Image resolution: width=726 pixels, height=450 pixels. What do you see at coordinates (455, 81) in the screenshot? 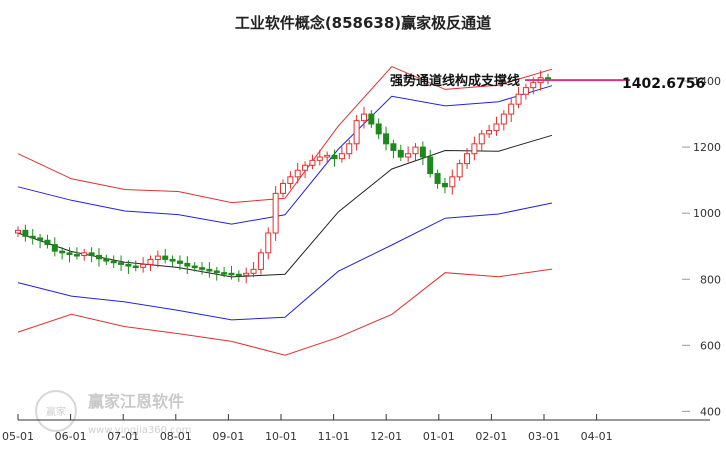
I see `support-annotation-text: 强势通道线构成支撑线` at bounding box center [455, 81].